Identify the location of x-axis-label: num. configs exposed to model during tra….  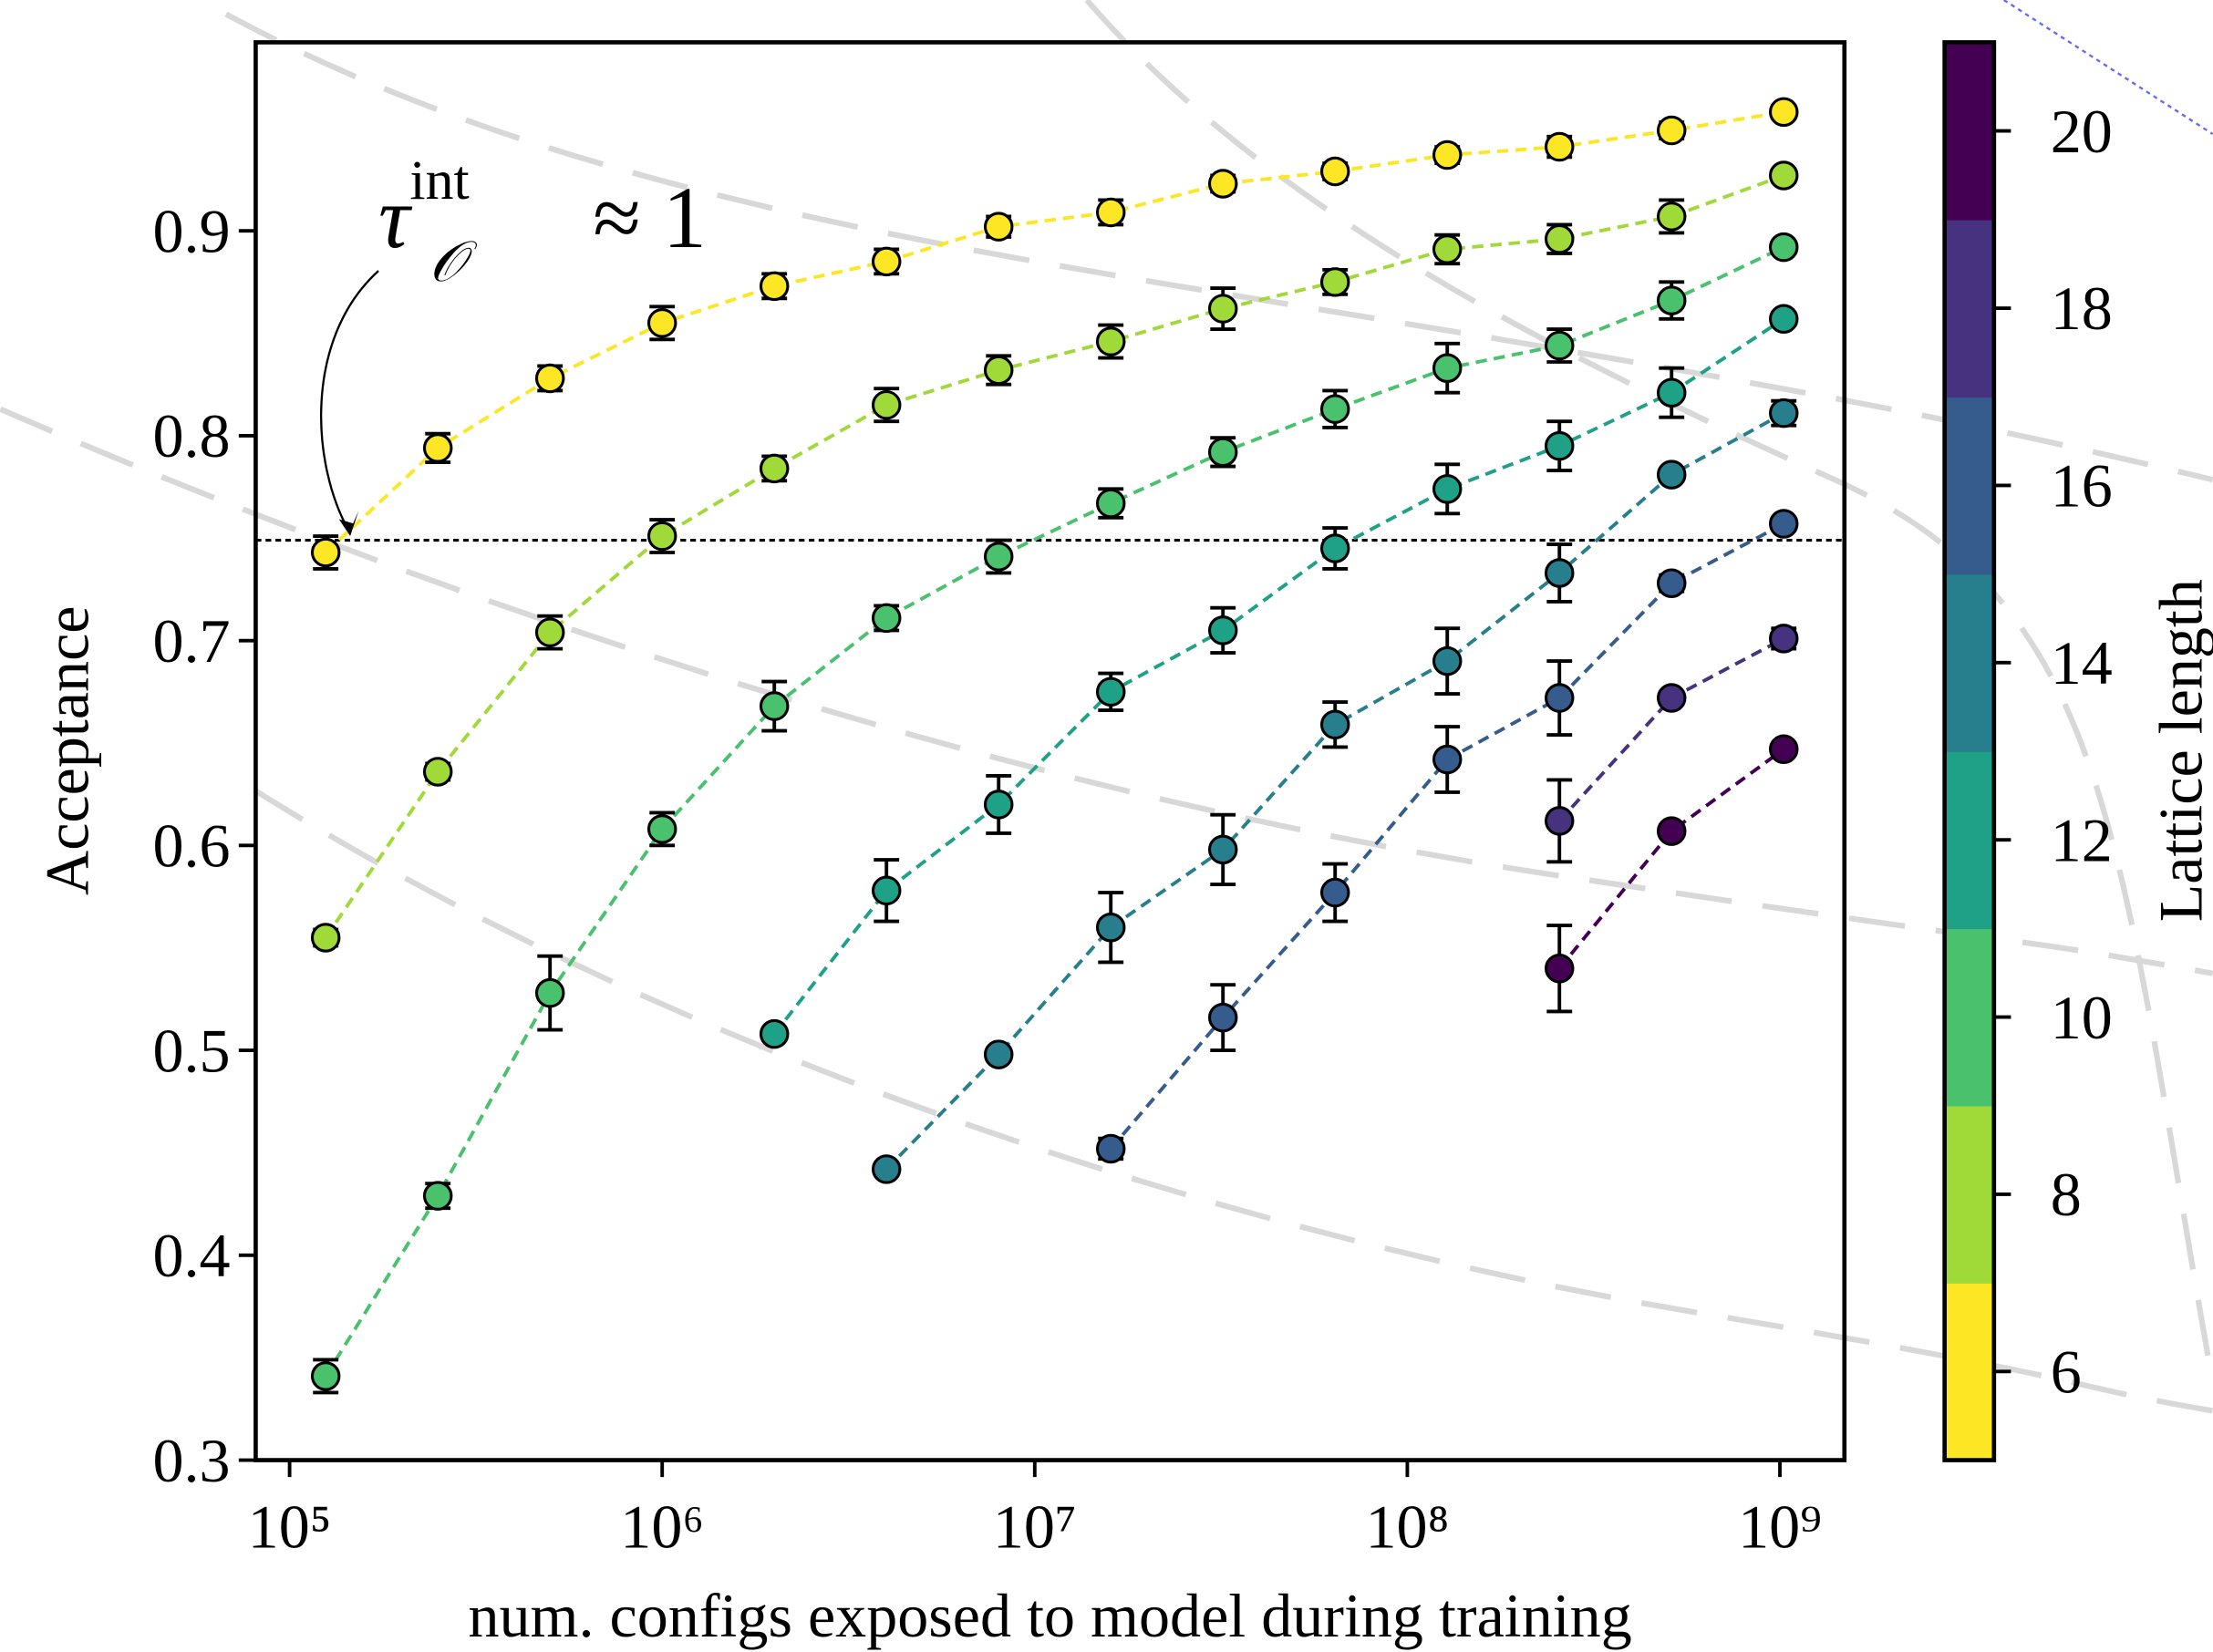
(1049, 1615).